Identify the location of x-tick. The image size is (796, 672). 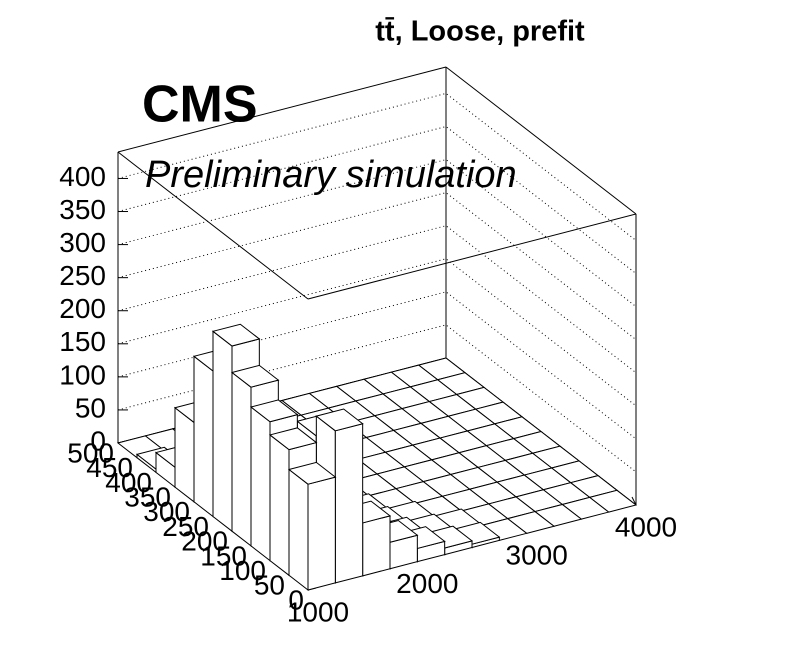
(634, 501).